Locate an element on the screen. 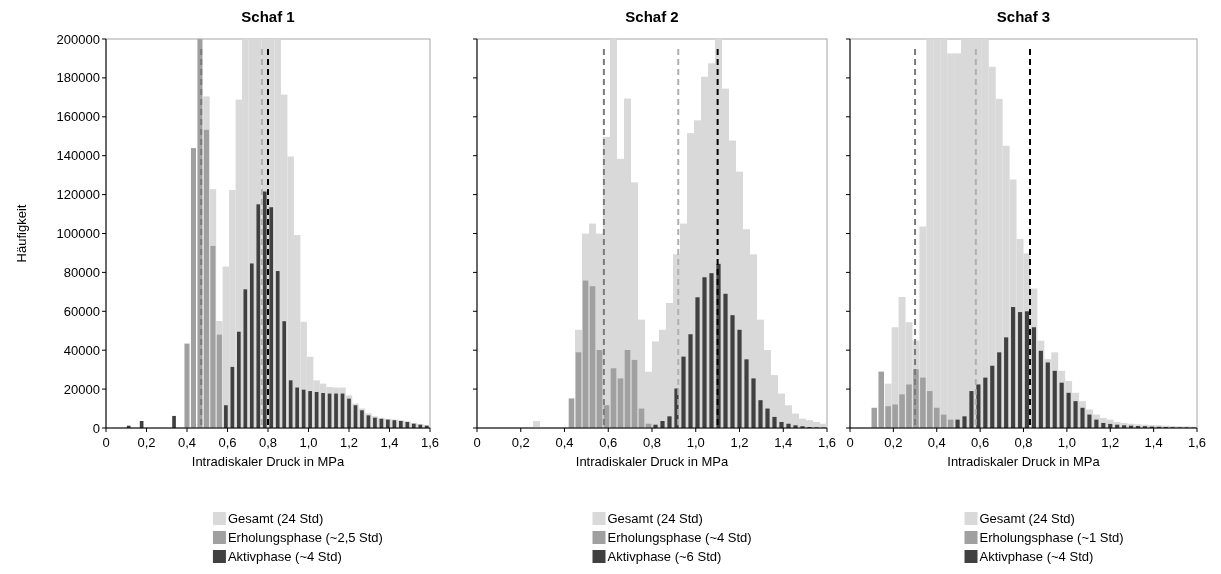  y-axis-title: Häufigkeit is located at coordinates (21, 233).